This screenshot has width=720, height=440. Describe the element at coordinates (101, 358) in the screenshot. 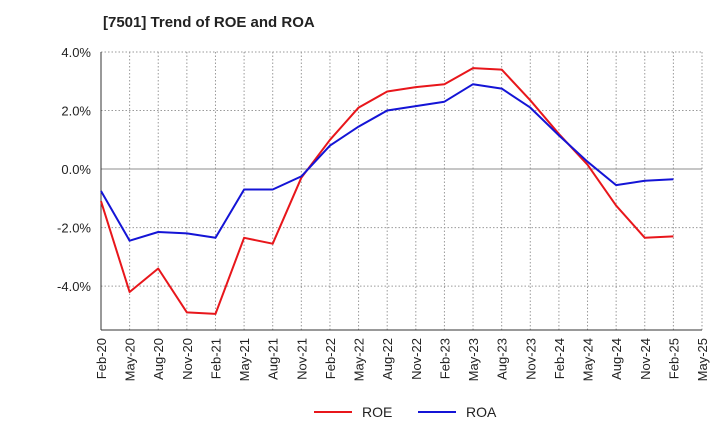

I see `x-tick-label: Feb-20` at that location.